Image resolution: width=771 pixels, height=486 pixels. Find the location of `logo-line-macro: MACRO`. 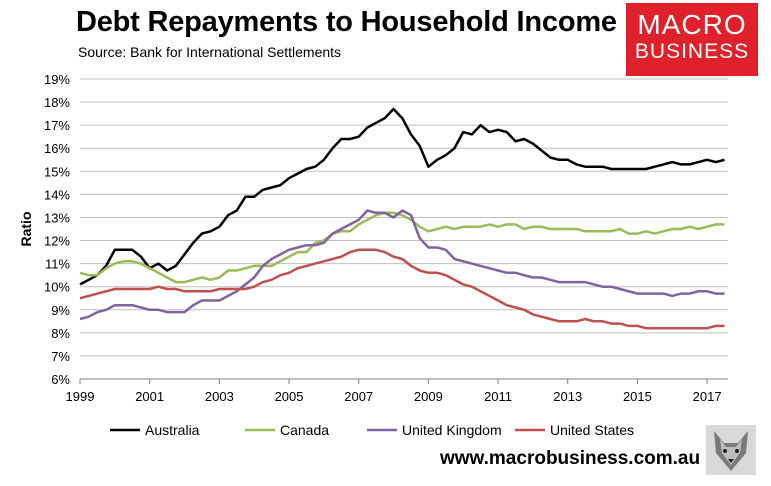

logo-line-macro: MACRO is located at coordinates (692, 24).